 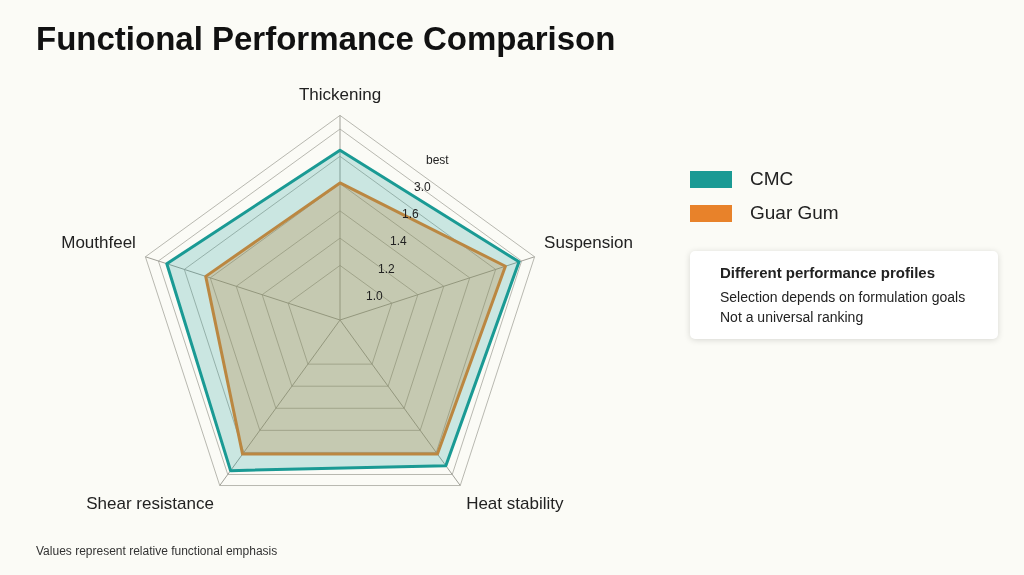 I want to click on text: 3.0, so click(x=422, y=186).